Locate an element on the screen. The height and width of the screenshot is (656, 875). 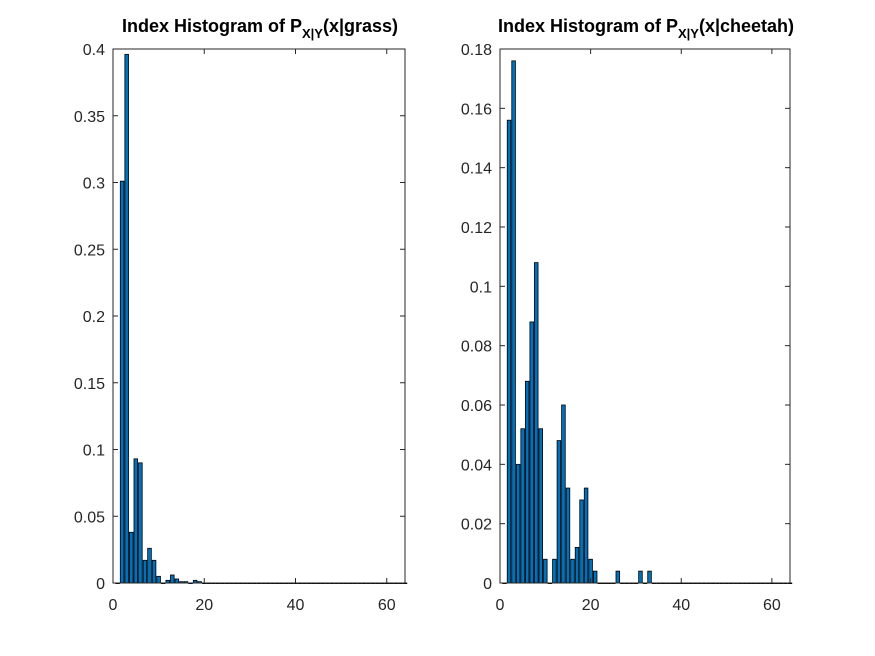
cheetah-y-tick-label: 0.14 is located at coordinates (476, 169).